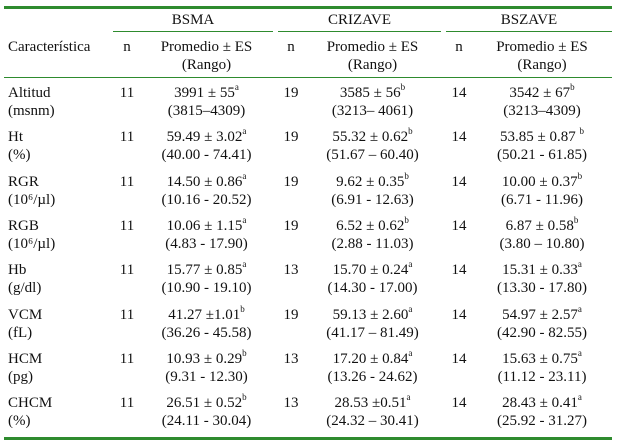  Describe the element at coordinates (32, 244) in the screenshot. I see `row-unit: (10⁶/µl)` at that location.